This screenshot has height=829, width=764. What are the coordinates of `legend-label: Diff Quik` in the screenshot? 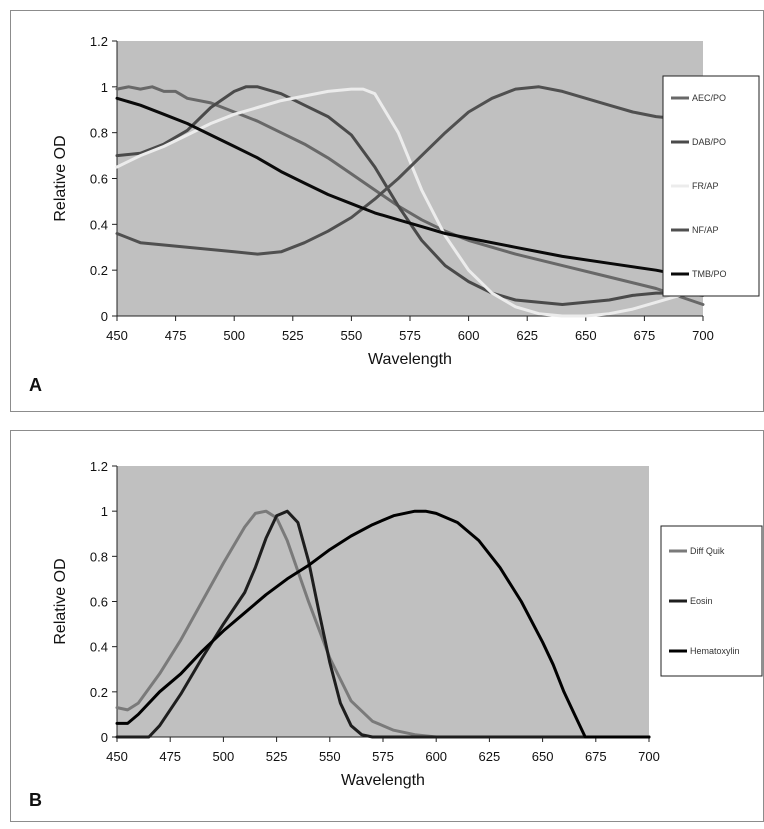 It's located at (707, 551).